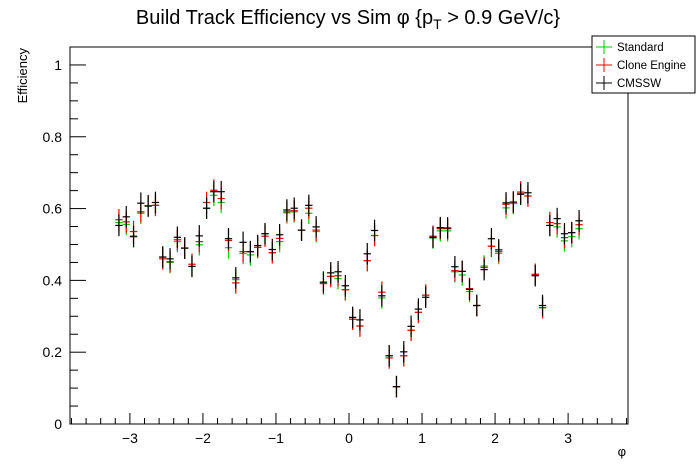 This screenshot has width=696, height=472. Describe the element at coordinates (53, 137) in the screenshot. I see `y-tick-label: 0.8` at that location.